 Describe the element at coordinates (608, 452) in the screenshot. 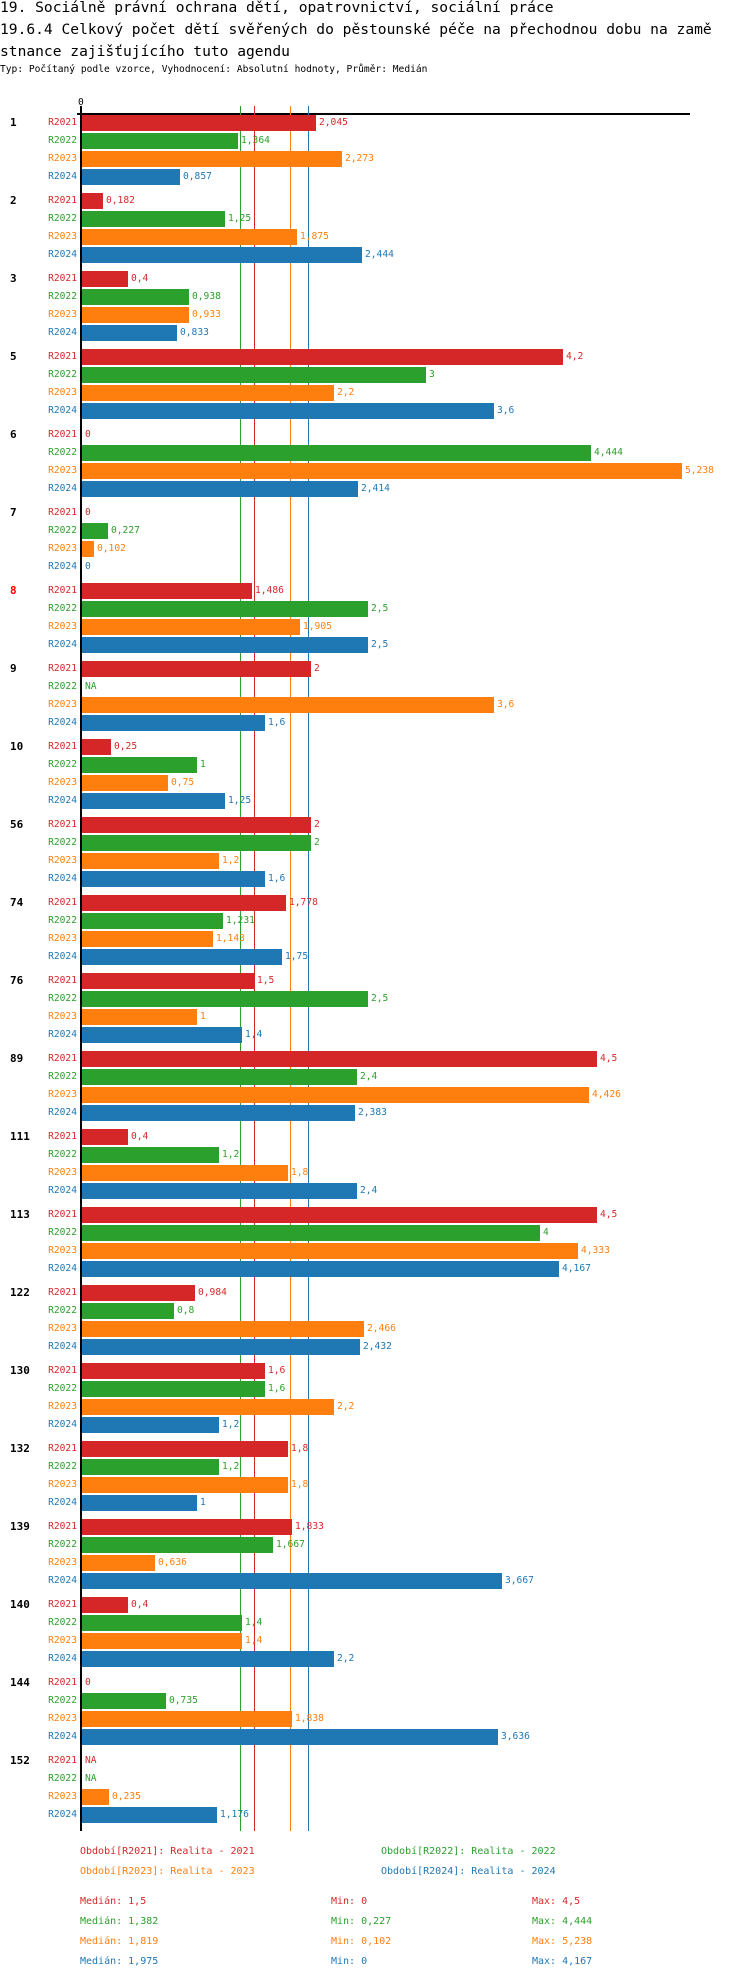

I see `value-label: 4,444` at that location.